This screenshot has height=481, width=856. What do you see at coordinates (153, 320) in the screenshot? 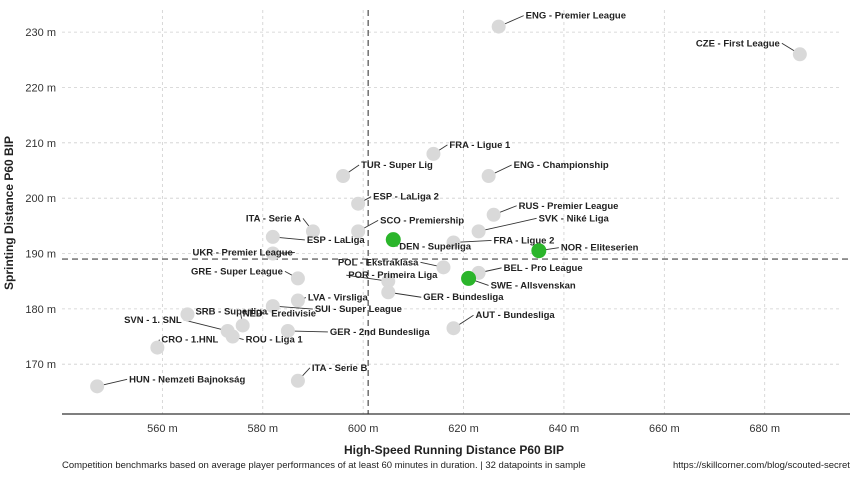
I see `point-label: SVN - 1. SNL` at bounding box center [153, 320].